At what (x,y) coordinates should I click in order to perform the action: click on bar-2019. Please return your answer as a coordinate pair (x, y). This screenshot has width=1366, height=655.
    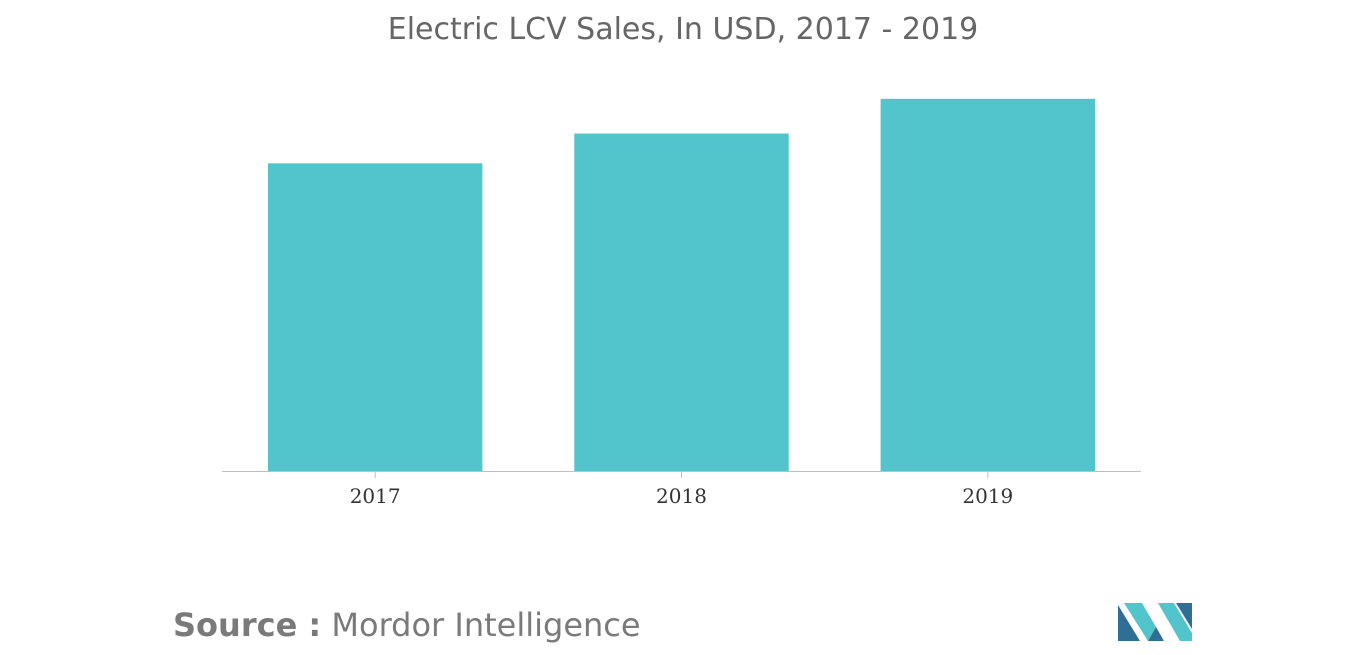
    Looking at the image, I should click on (988, 284).